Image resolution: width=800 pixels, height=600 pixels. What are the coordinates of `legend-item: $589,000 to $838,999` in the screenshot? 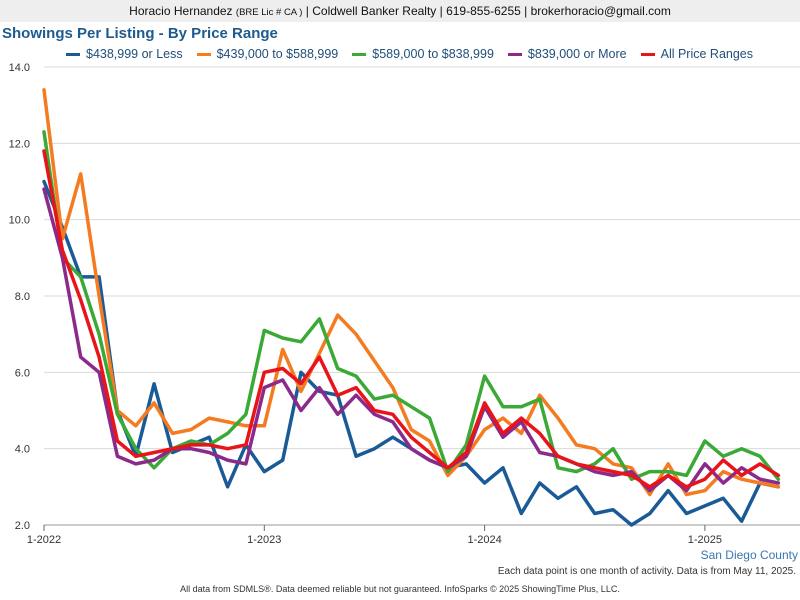 It's located at (423, 54).